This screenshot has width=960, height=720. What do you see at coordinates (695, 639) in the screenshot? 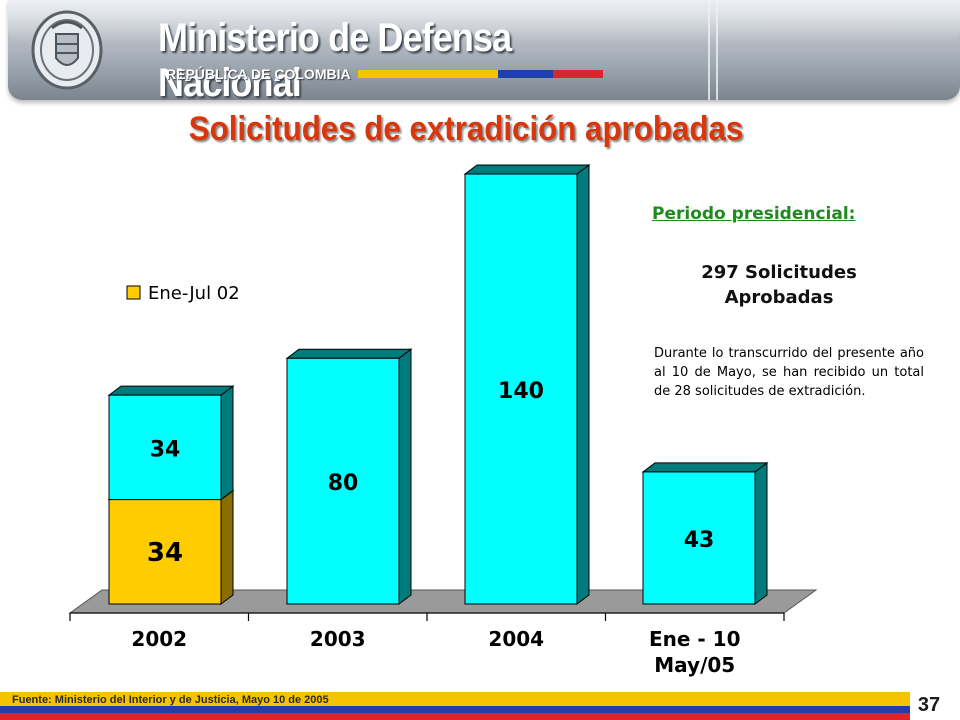
I see `x-tick-label-3-0: Ene - 10` at bounding box center [695, 639].